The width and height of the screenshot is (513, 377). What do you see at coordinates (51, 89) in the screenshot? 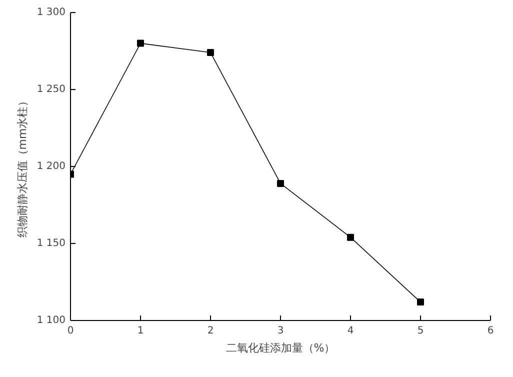
I see `y-tick-label: 1 250` at bounding box center [51, 89].